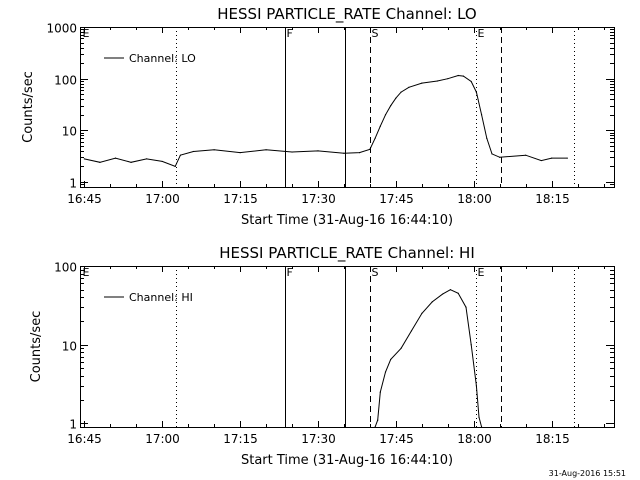  Describe the element at coordinates (347, 253) in the screenshot. I see `chart-title: HESSI PARTICLE_RATE Channel: HI` at that location.